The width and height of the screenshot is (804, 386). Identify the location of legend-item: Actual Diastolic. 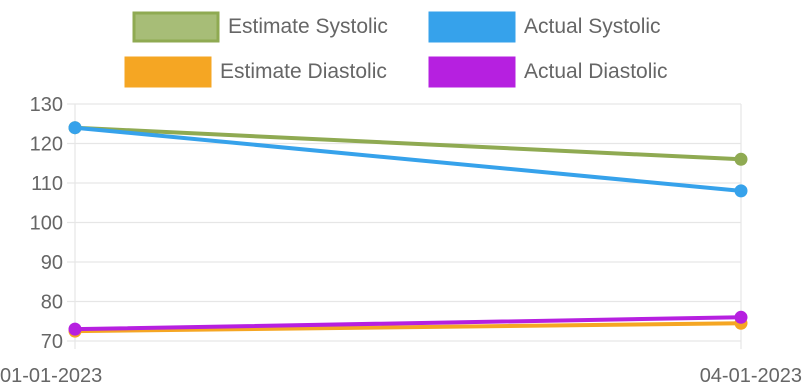
(548, 72).